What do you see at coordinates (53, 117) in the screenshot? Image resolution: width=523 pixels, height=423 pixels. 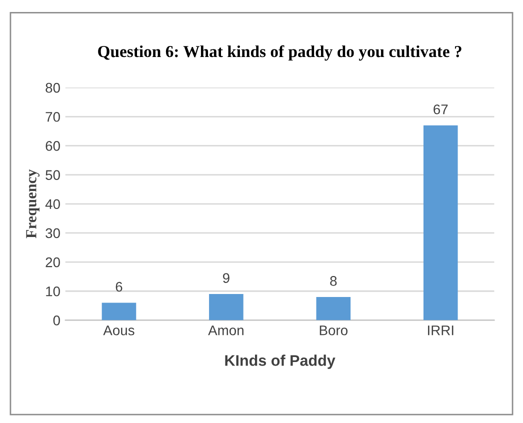 I see `y-tick-label: 70` at bounding box center [53, 117].